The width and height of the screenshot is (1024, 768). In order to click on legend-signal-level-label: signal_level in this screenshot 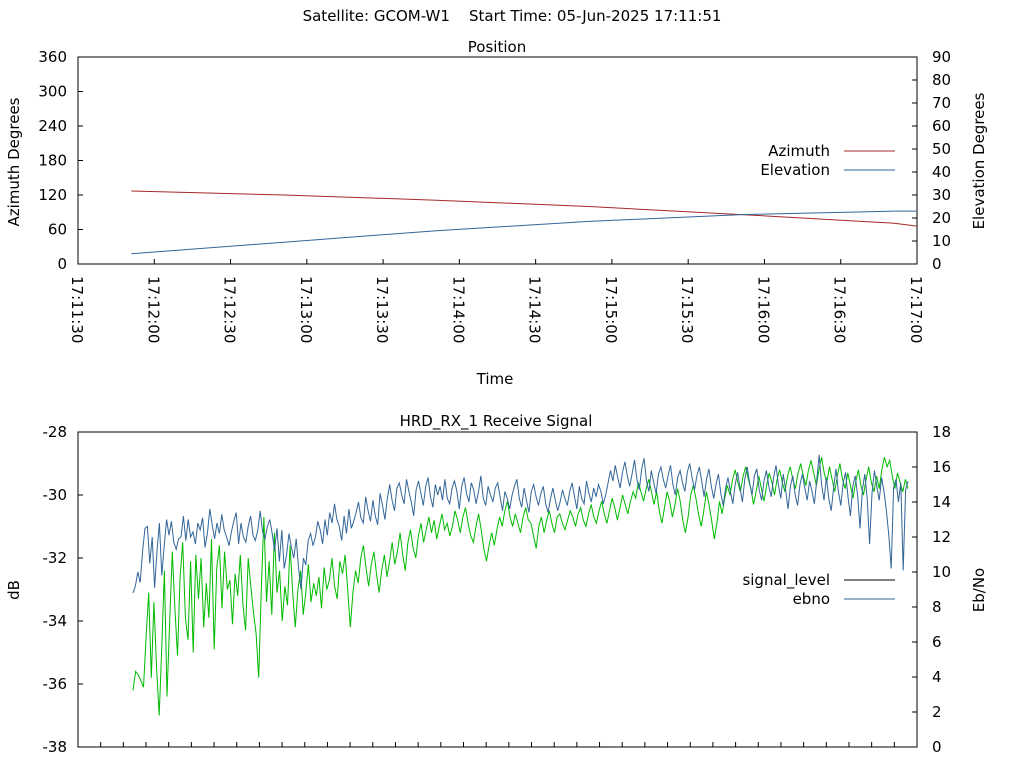, I will do `click(786, 580)`.